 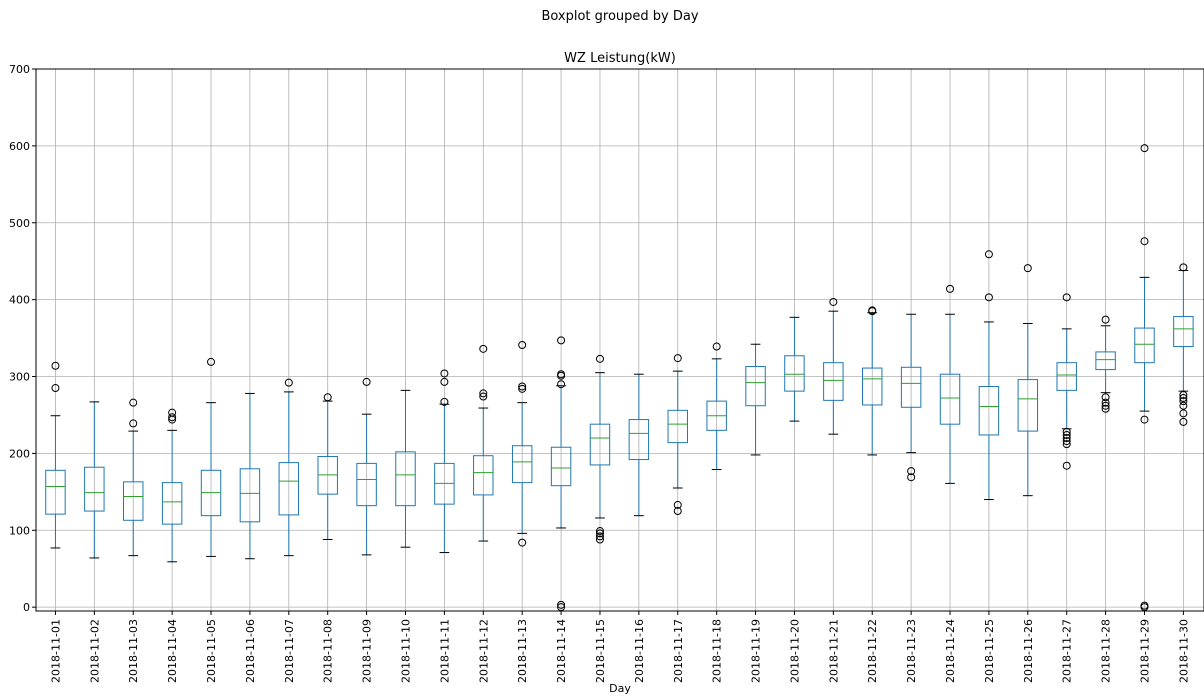 I want to click on x-tick-label: 2018-11-17, so click(x=678, y=651).